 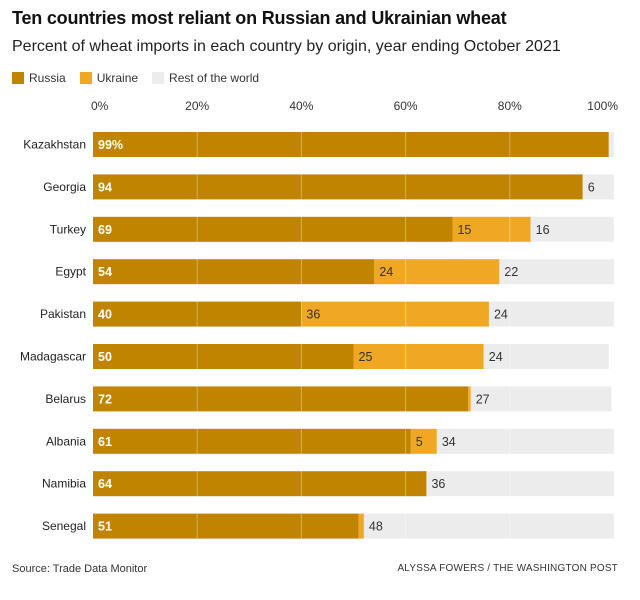 What do you see at coordinates (197, 106) in the screenshot?
I see `x-tick-label: 20%` at bounding box center [197, 106].